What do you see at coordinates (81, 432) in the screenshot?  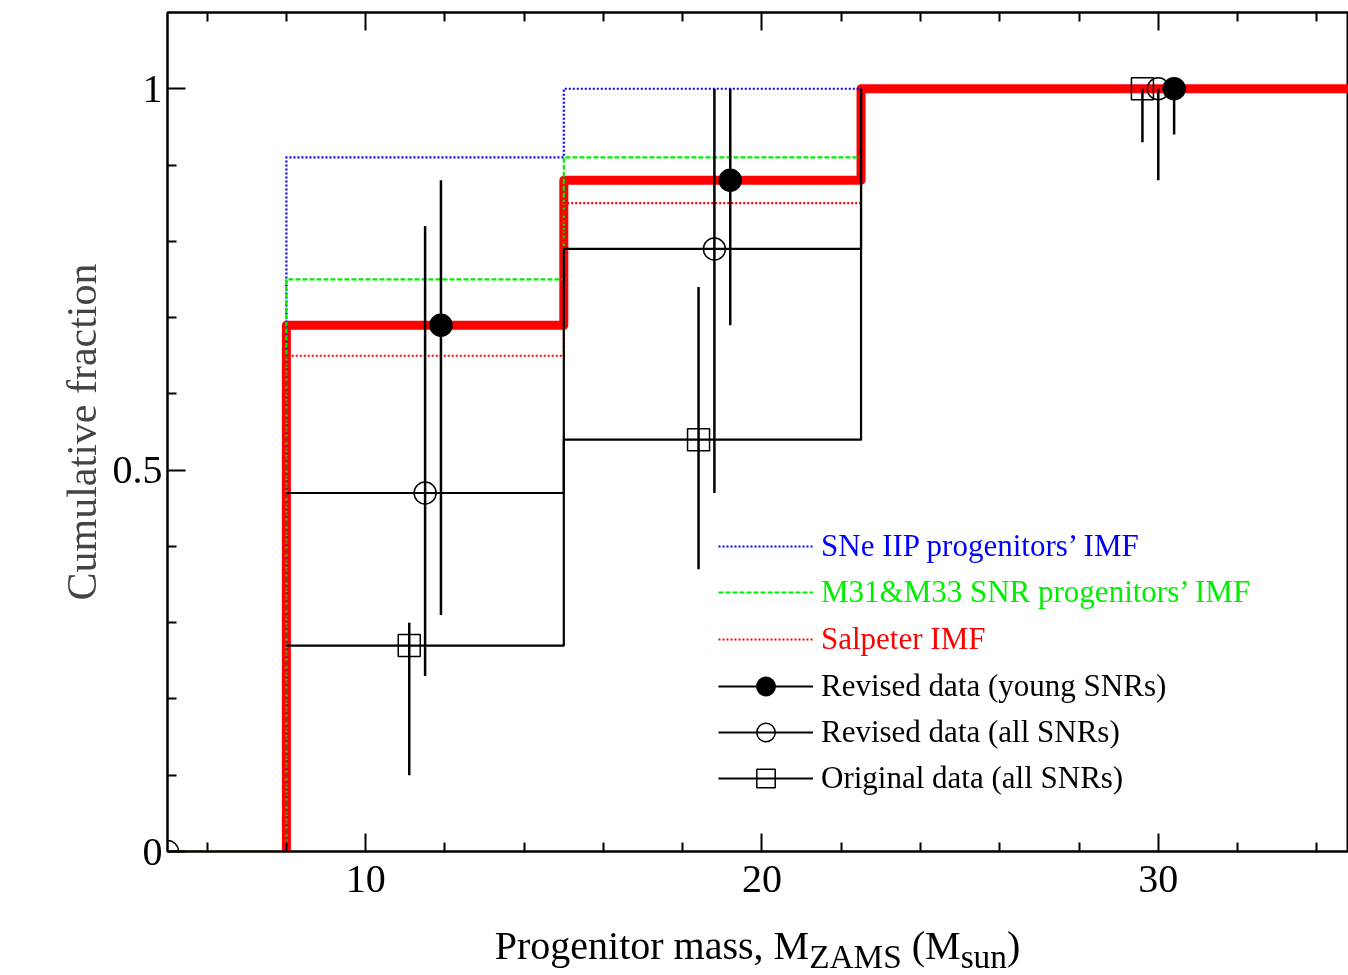 I see `y-axis-title: Cumulative fraction` at bounding box center [81, 432].